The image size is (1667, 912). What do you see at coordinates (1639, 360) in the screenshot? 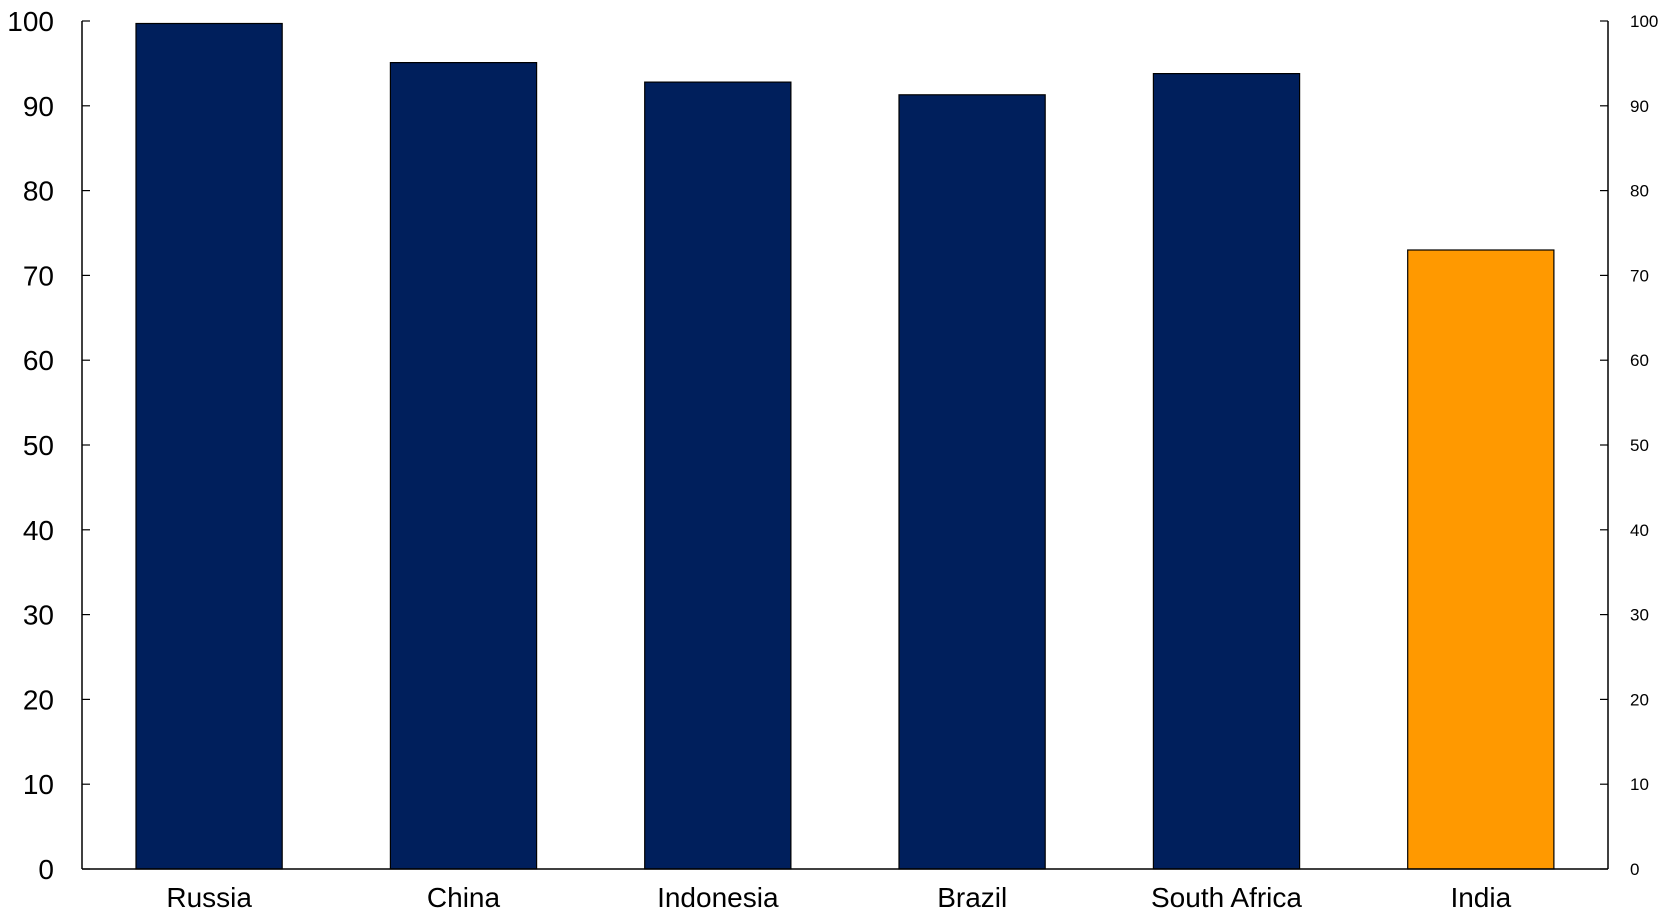
I see `right-y-tick-label: 60` at bounding box center [1639, 360].